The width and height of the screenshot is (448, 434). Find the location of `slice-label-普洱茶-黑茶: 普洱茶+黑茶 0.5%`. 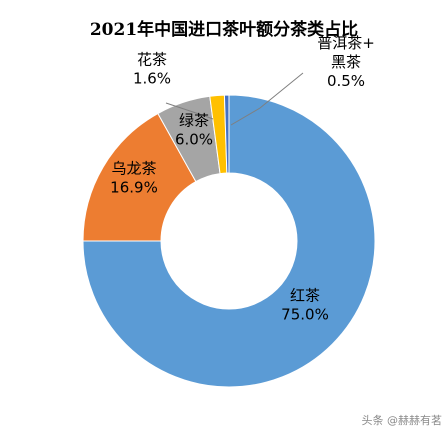

slice-label-普洱茶-黑茶: 普洱茶+黑茶 0.5% is located at coordinates (346, 62).